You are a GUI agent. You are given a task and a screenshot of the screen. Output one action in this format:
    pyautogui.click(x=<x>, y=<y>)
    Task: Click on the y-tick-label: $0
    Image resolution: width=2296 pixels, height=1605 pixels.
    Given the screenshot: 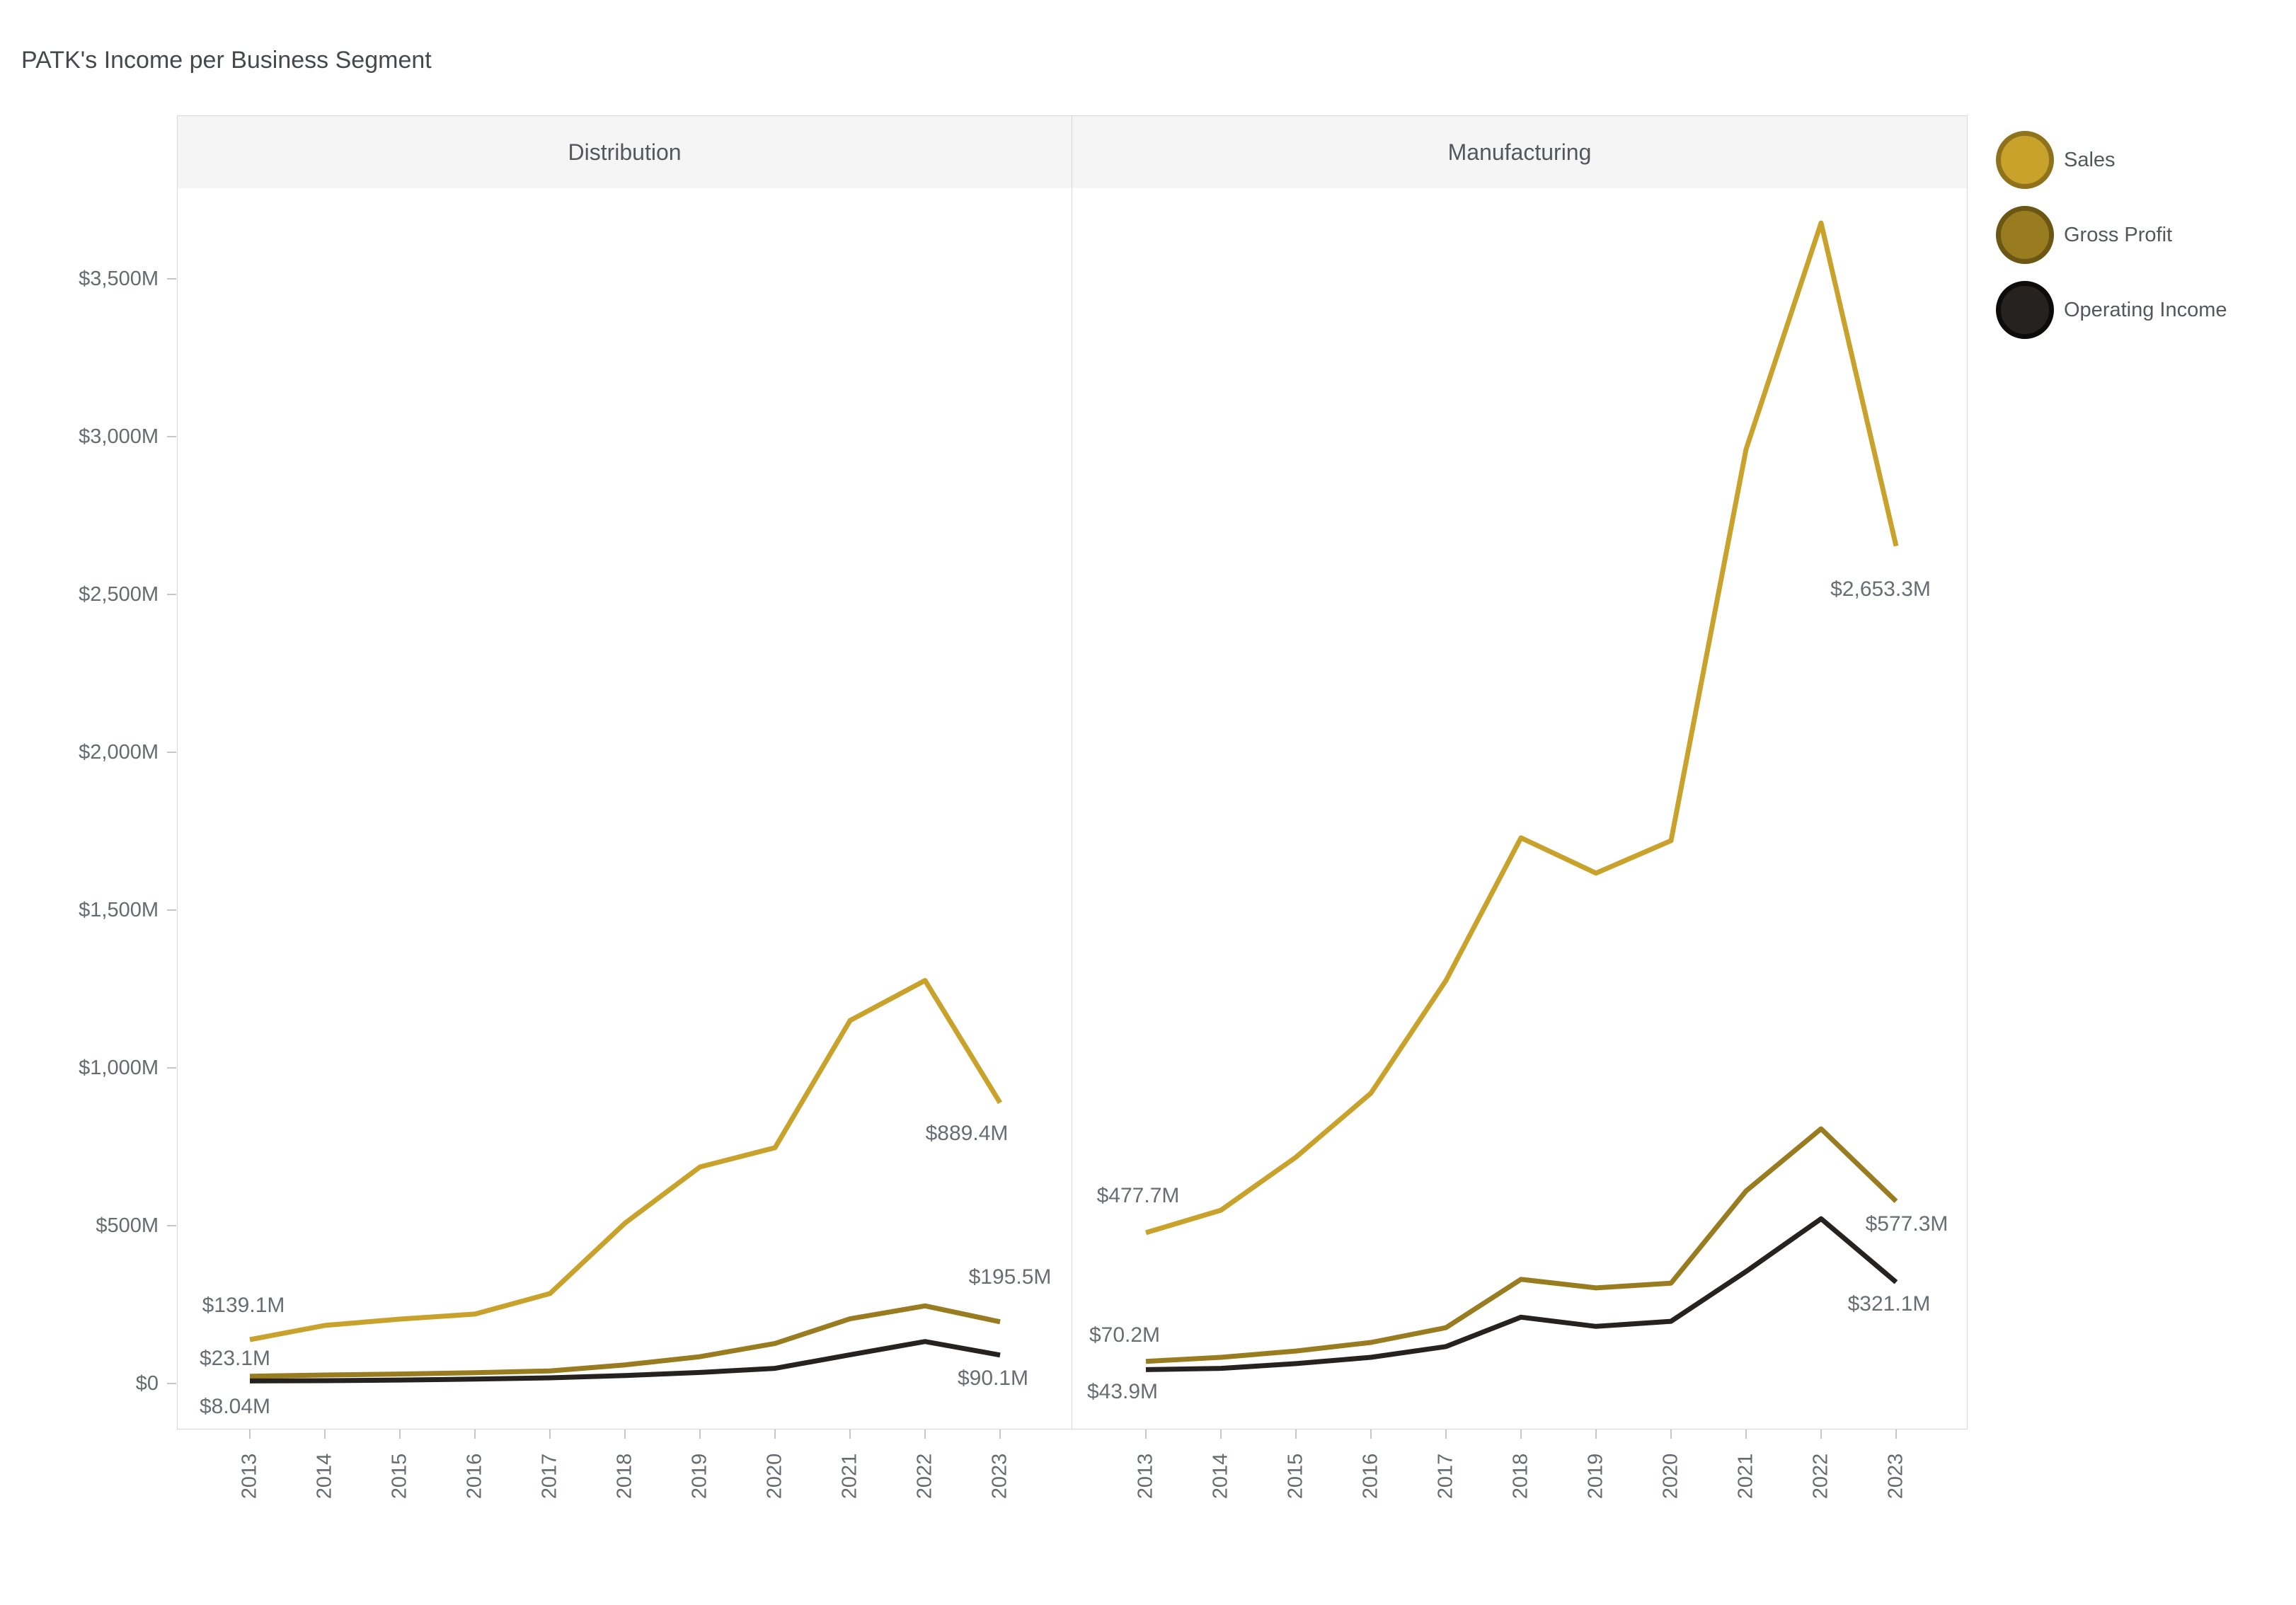 What is the action you would take?
    pyautogui.click(x=147, y=1384)
    